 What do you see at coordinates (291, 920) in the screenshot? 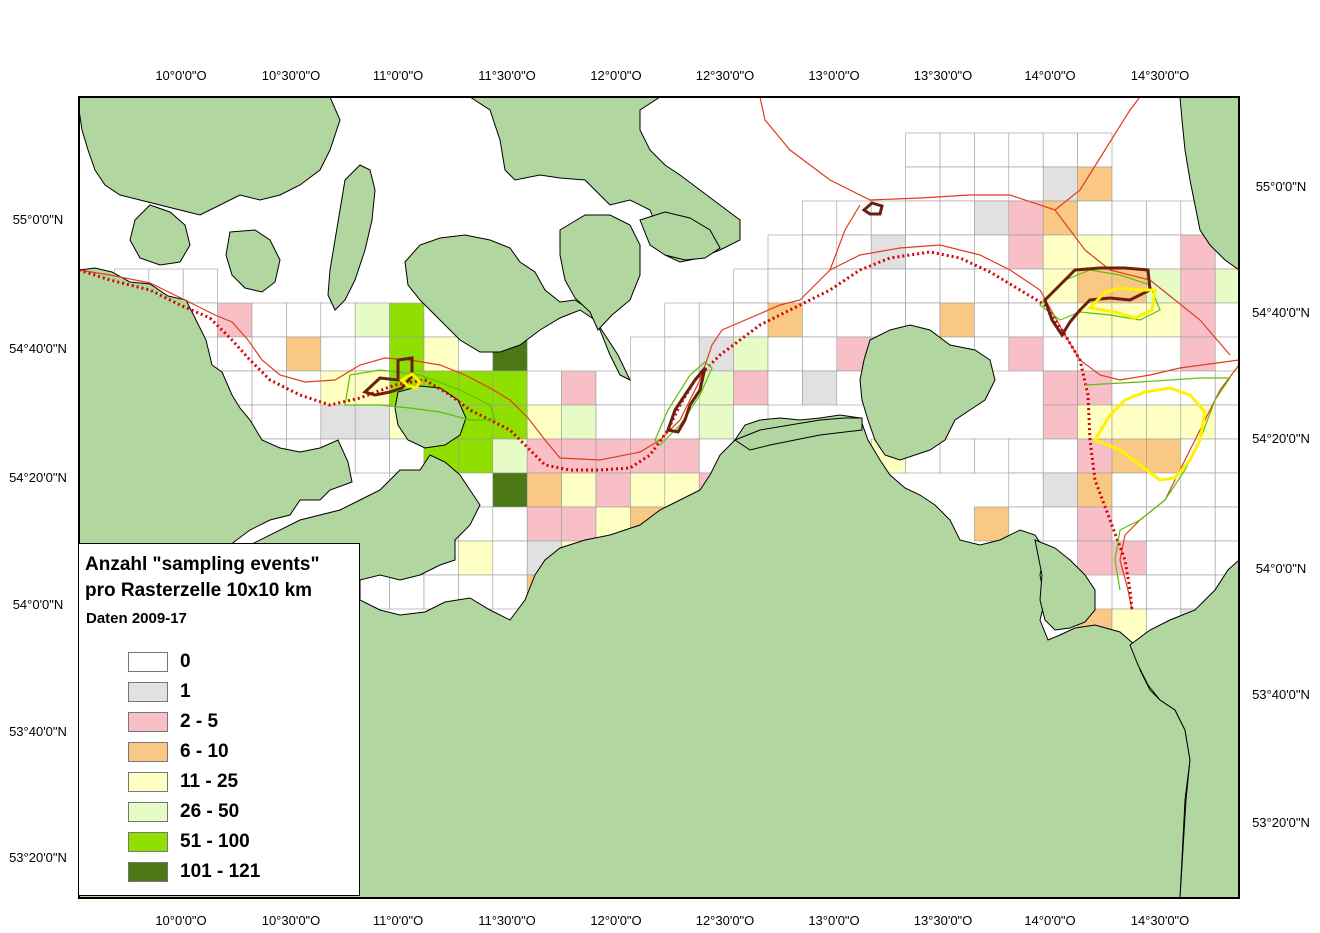
I see `axis-tick-label: 10°30'0"O` at bounding box center [291, 920].